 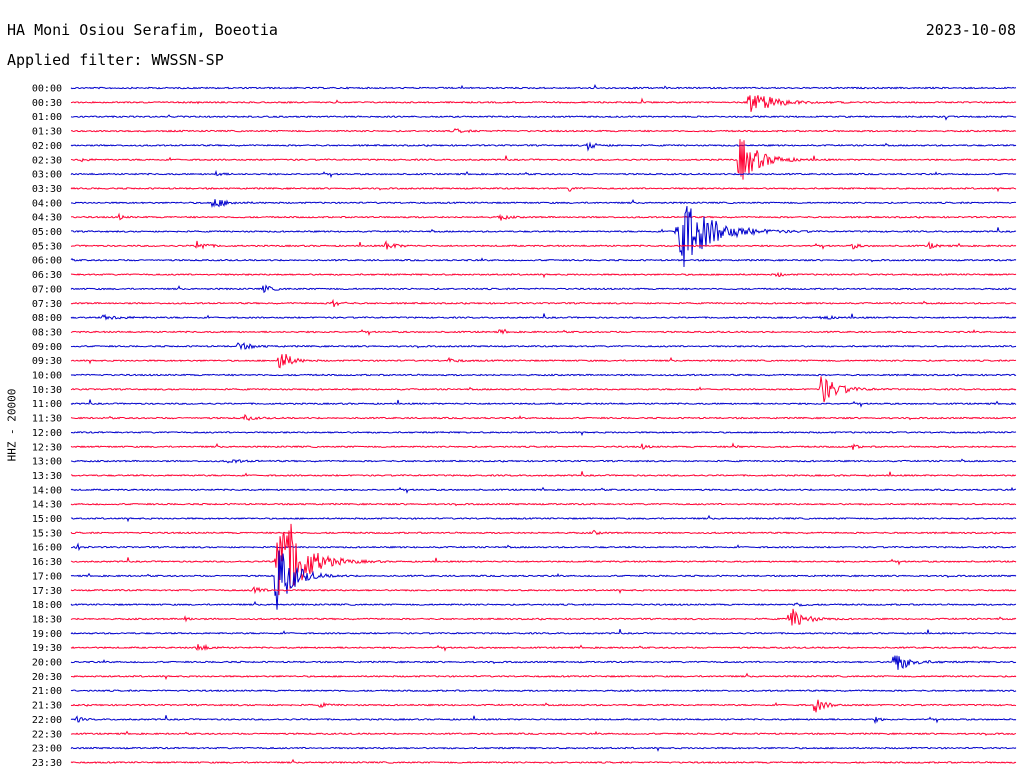 What do you see at coordinates (47, 548) in the screenshot?
I see `row-label-1600: 16:00` at bounding box center [47, 548].